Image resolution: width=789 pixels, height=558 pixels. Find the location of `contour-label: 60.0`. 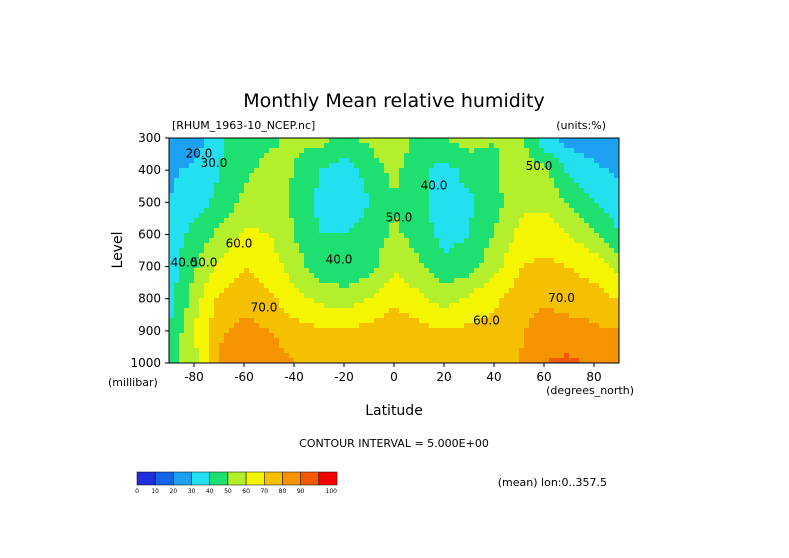

contour-label: 60.0 is located at coordinates (239, 243).